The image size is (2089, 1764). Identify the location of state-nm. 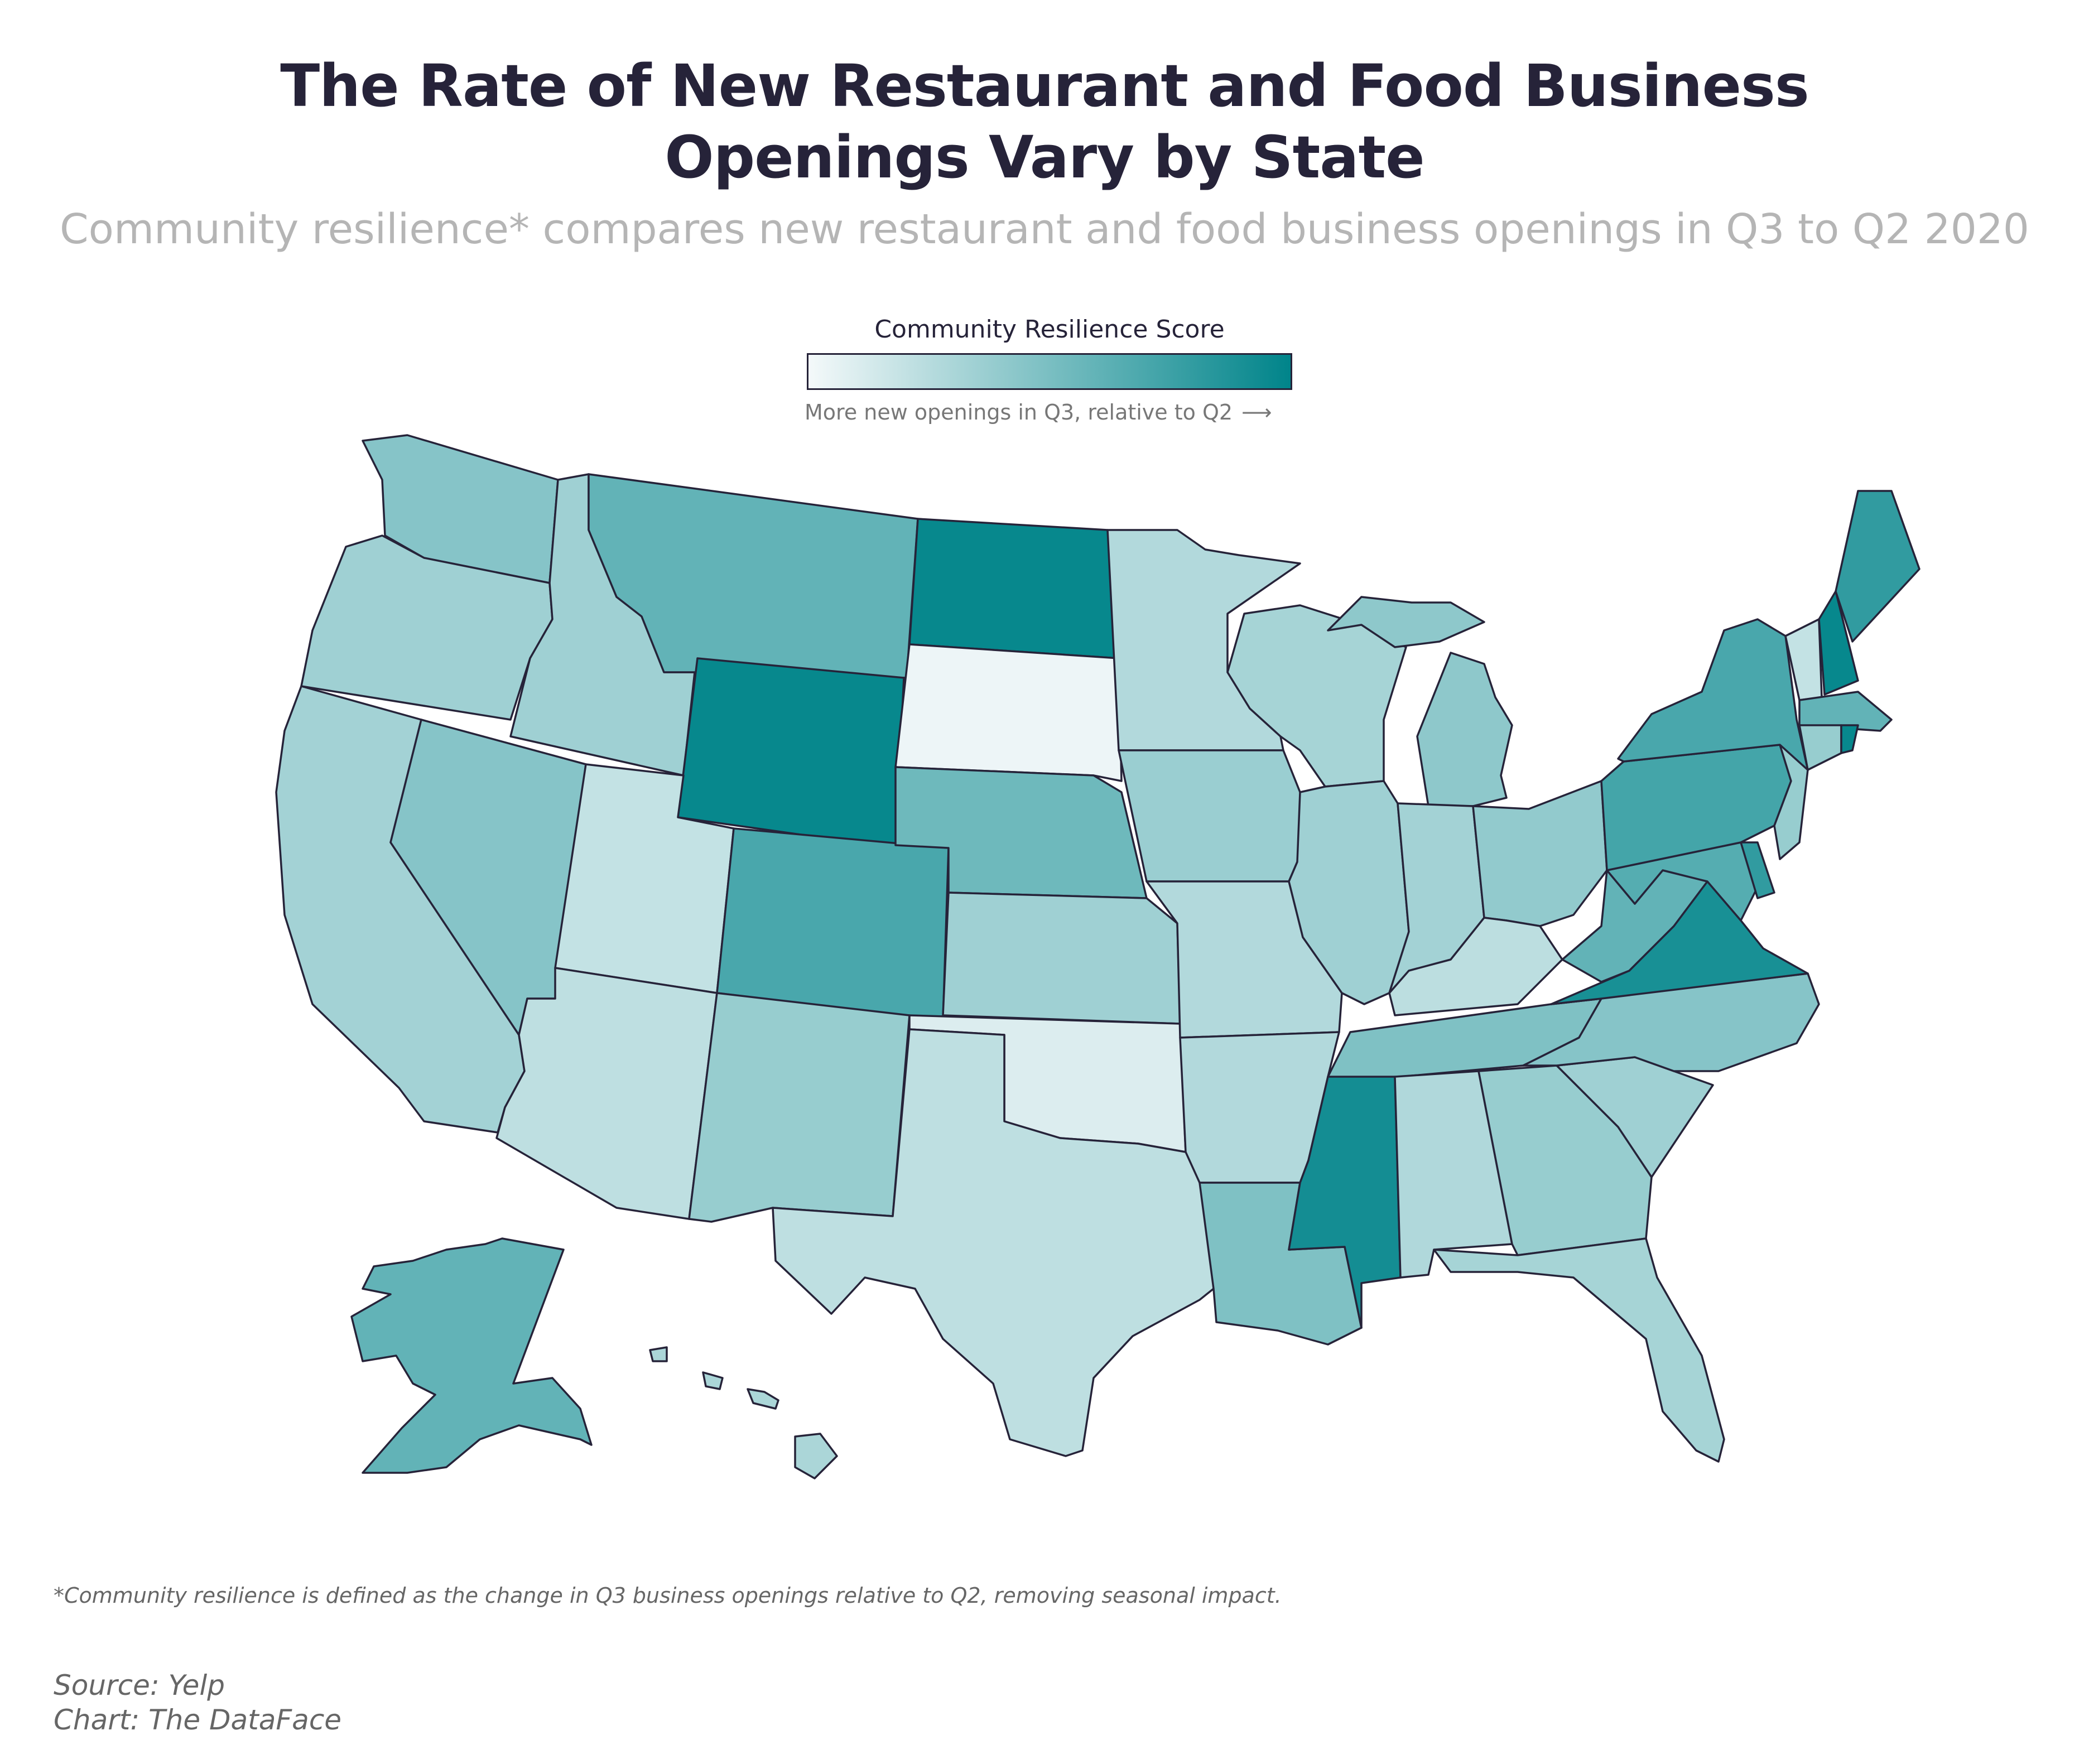
(800, 1107).